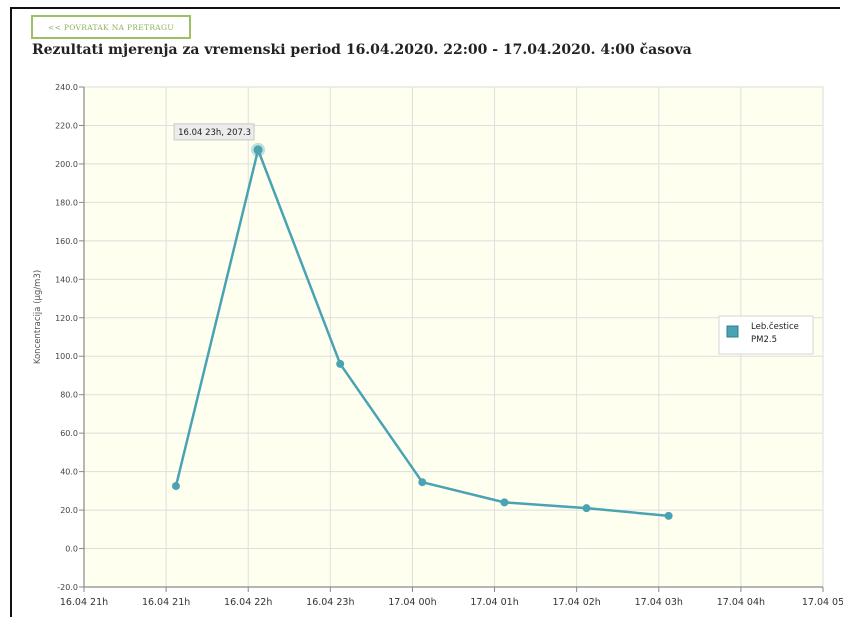 The image size is (843, 618). Describe the element at coordinates (71, 549) in the screenshot. I see `y-tick-label: 0.0` at that location.